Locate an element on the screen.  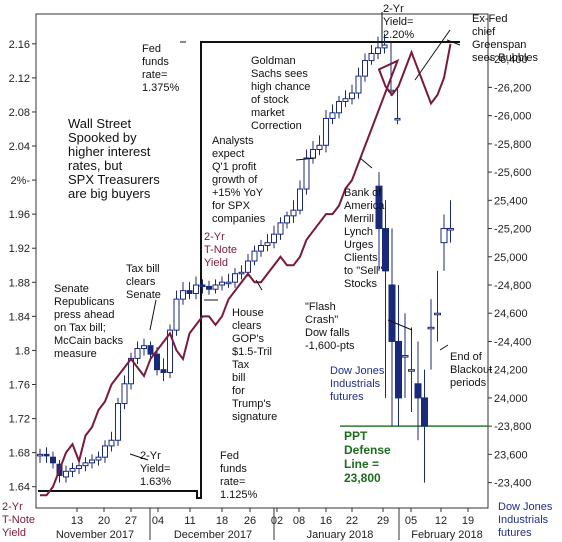
house-tax-bill-annotation: Trump's is located at coordinates (251, 404).